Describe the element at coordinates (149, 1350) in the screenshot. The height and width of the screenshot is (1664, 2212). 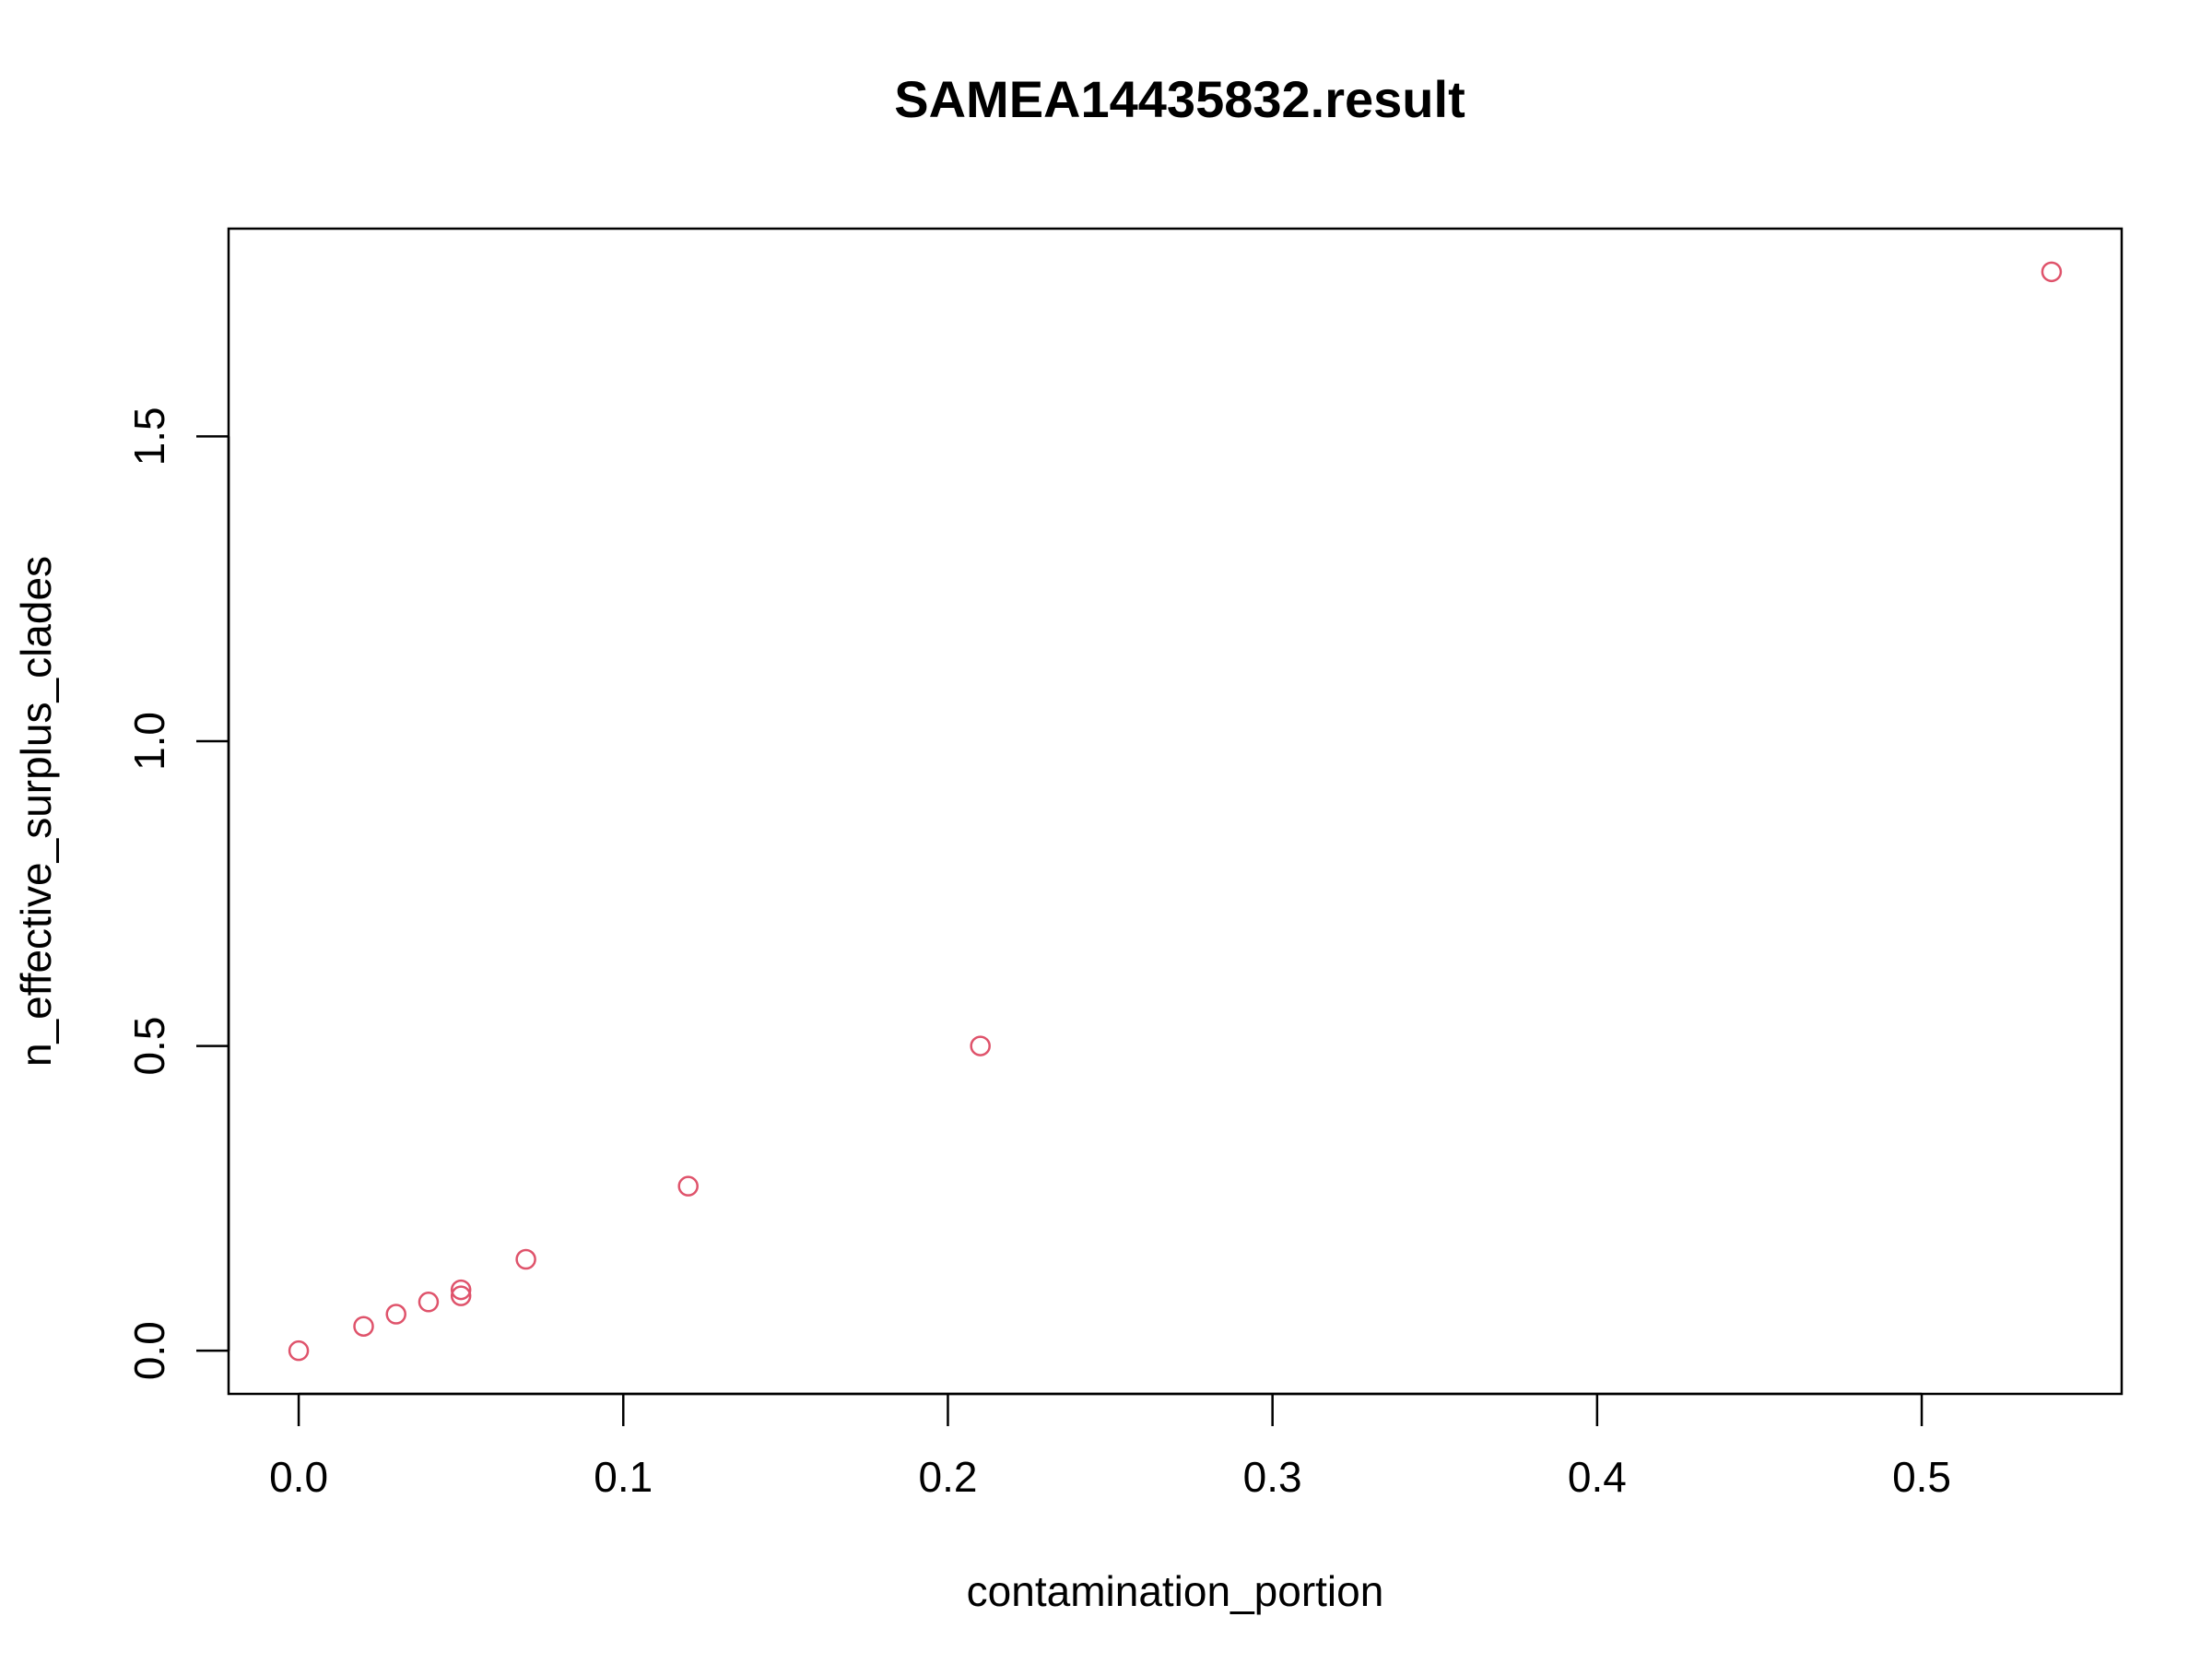
I see `y-tick-label: 0.0` at that location.